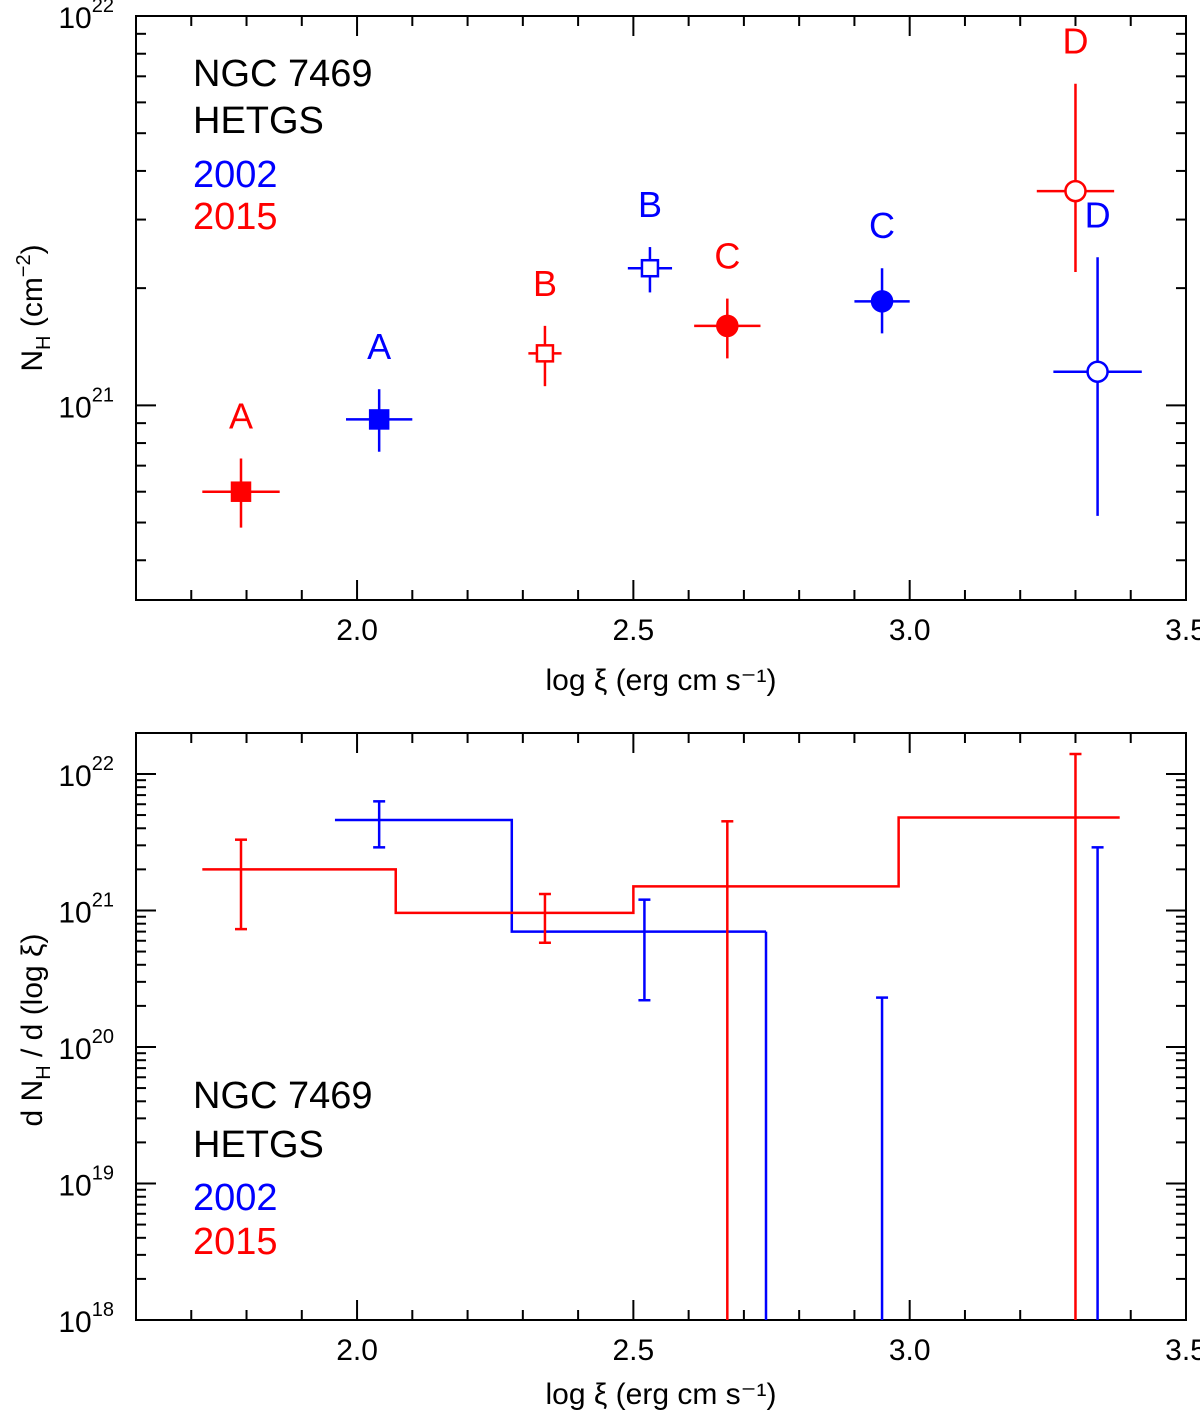  What do you see at coordinates (86, 1182) in the screenshot?
I see `bottom-y-tick-label: 1019` at bounding box center [86, 1182].